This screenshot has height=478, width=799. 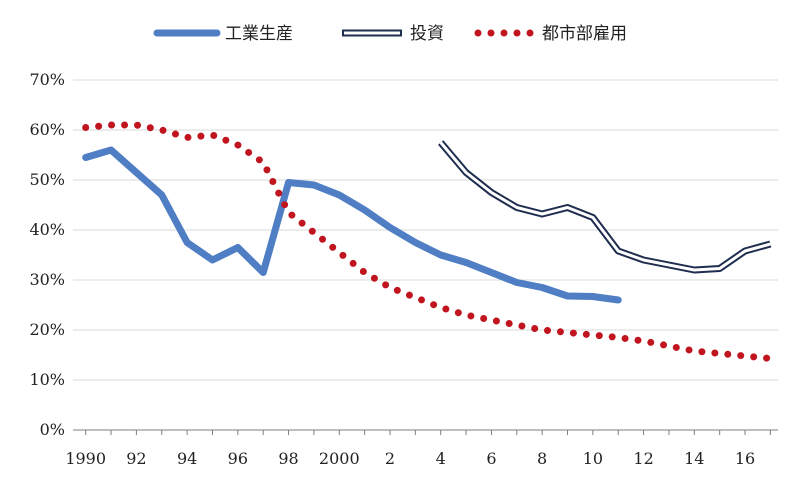 What do you see at coordinates (52, 429) in the screenshot?
I see `y-tick-label: 0%` at bounding box center [52, 429].